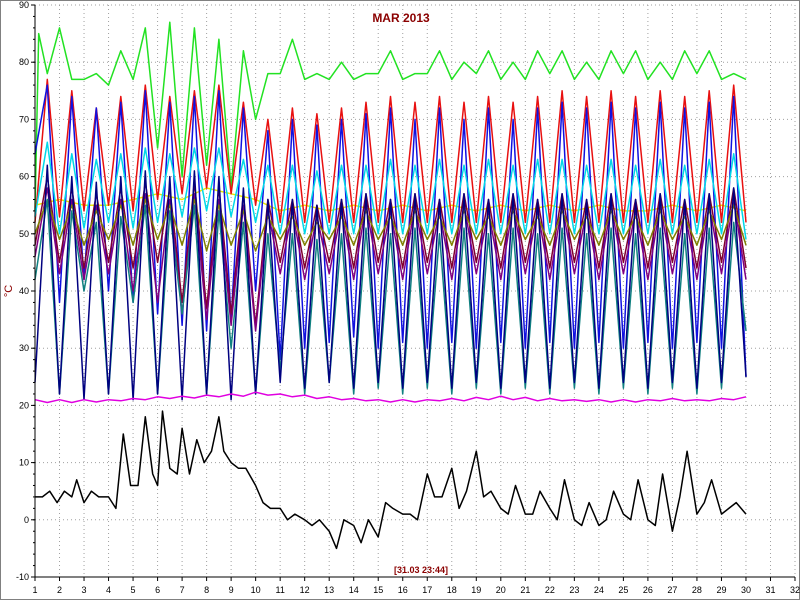  What do you see at coordinates (770, 590) in the screenshot?
I see `x-tick-label: 31` at bounding box center [770, 590].